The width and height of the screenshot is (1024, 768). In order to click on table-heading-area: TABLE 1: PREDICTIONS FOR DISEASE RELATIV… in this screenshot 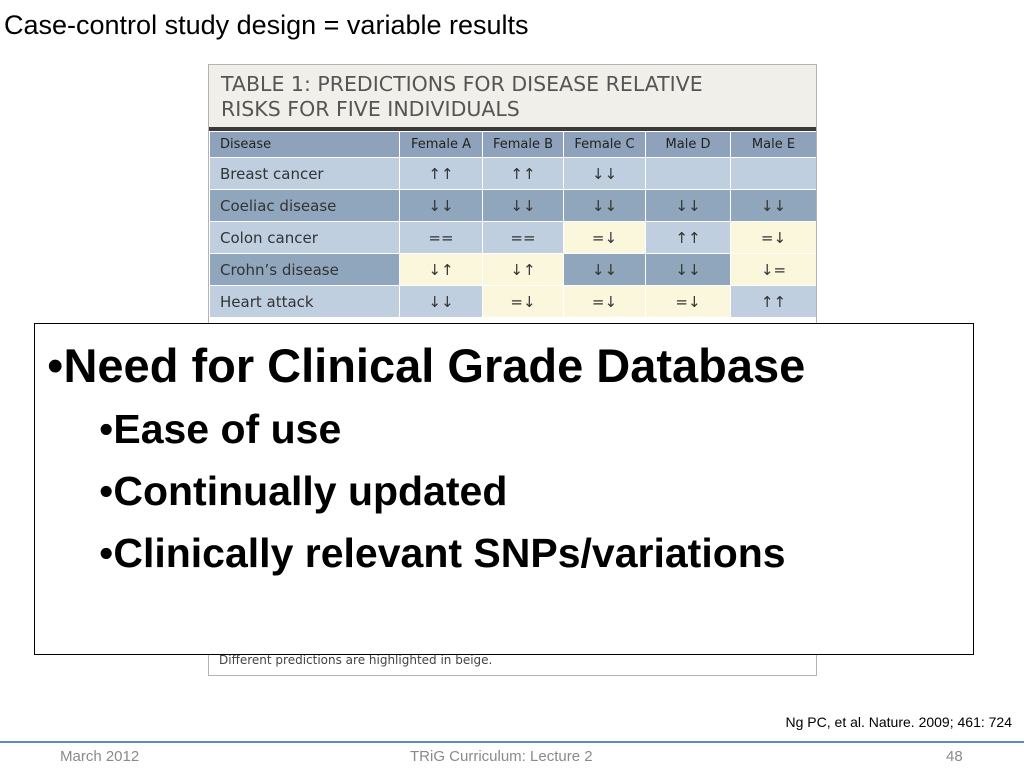, I will do `click(512, 96)`.